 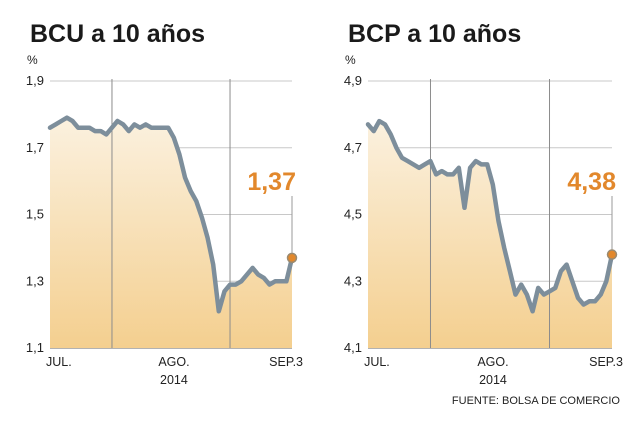 I want to click on bcp-x-tick-year: 2014, so click(x=493, y=380).